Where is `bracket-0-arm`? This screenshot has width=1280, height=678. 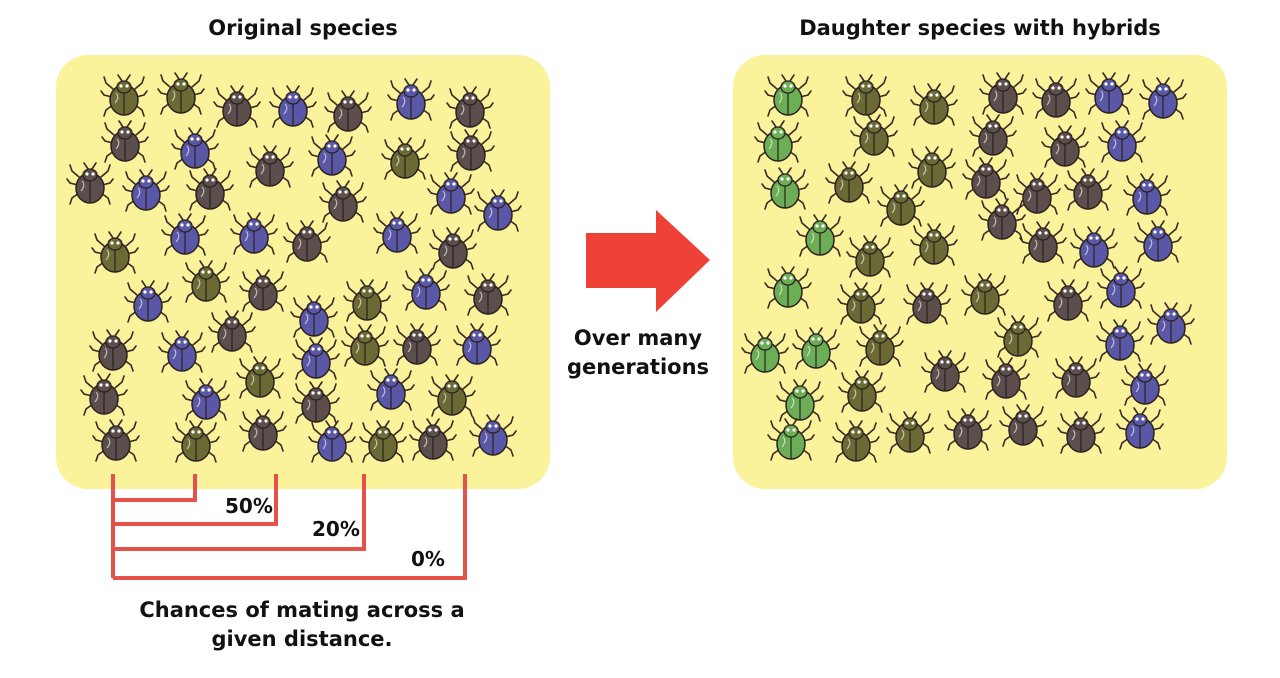 bracket-0-arm is located at coordinates (239, 512).